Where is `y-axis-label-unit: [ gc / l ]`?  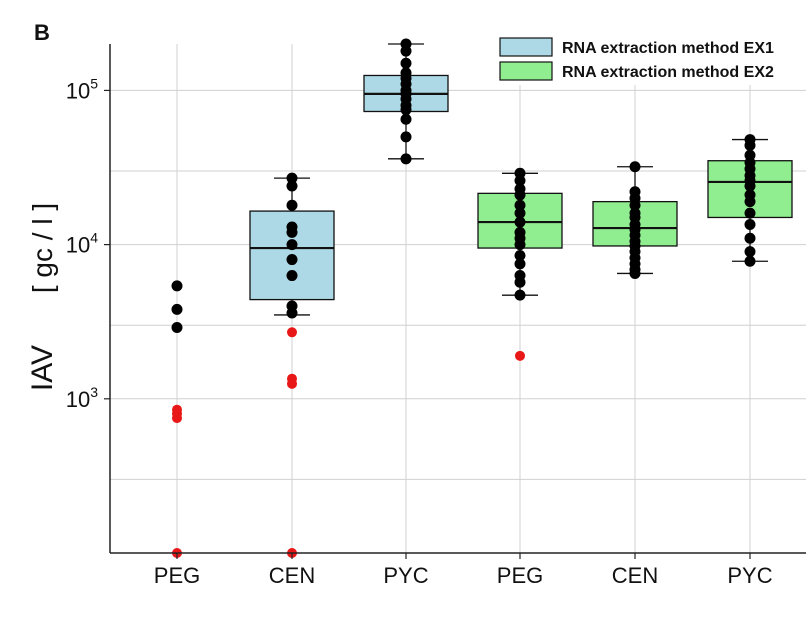 y-axis-label-unit: [ gc / l ] is located at coordinates (42, 248).